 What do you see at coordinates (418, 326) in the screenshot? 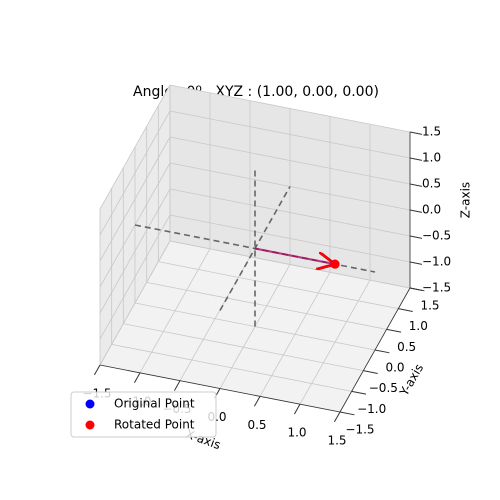
I see `y-tick-label: 1.0` at bounding box center [418, 326].